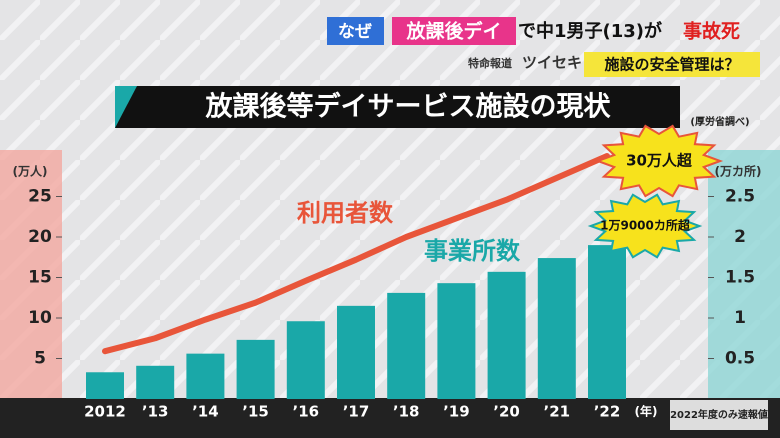 The height and width of the screenshot is (438, 780). I want to click on y2-tick-label: 2, so click(740, 237).